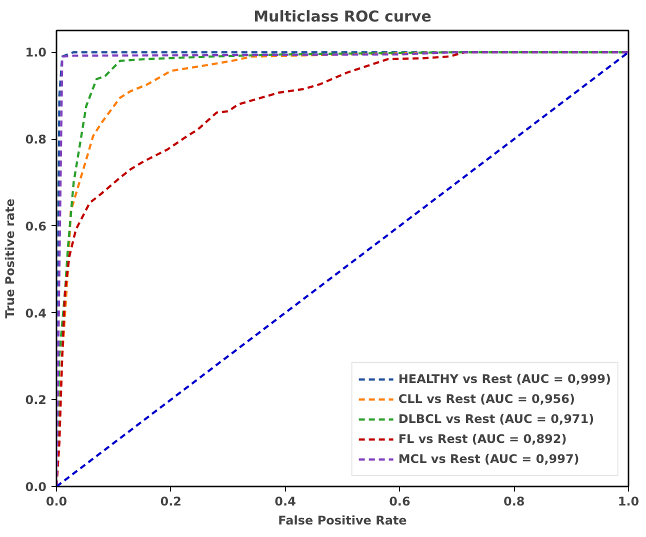  What do you see at coordinates (36, 139) in the screenshot?
I see `y-tick-label: 0.8` at bounding box center [36, 139].